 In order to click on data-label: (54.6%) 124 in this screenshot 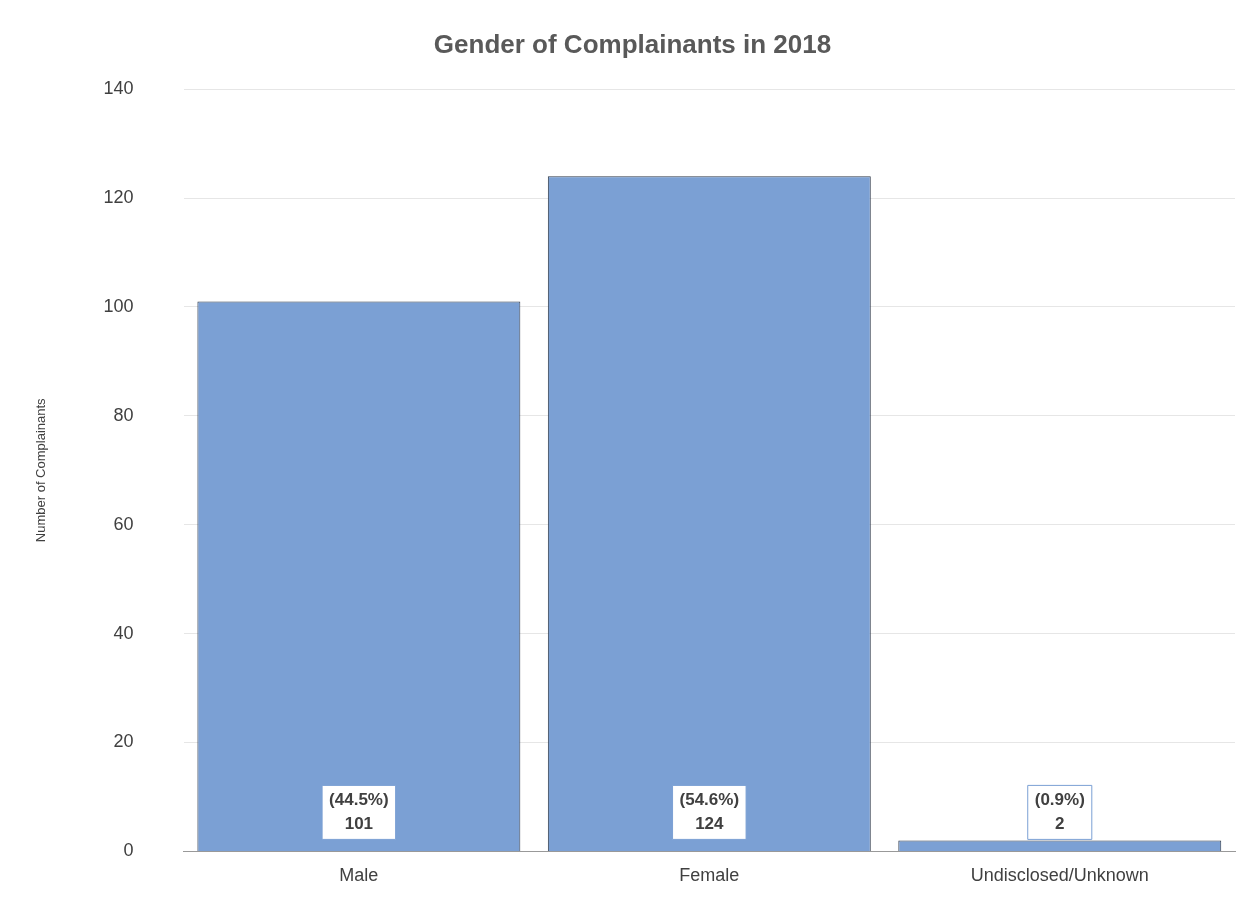, I will do `click(709, 812)`.